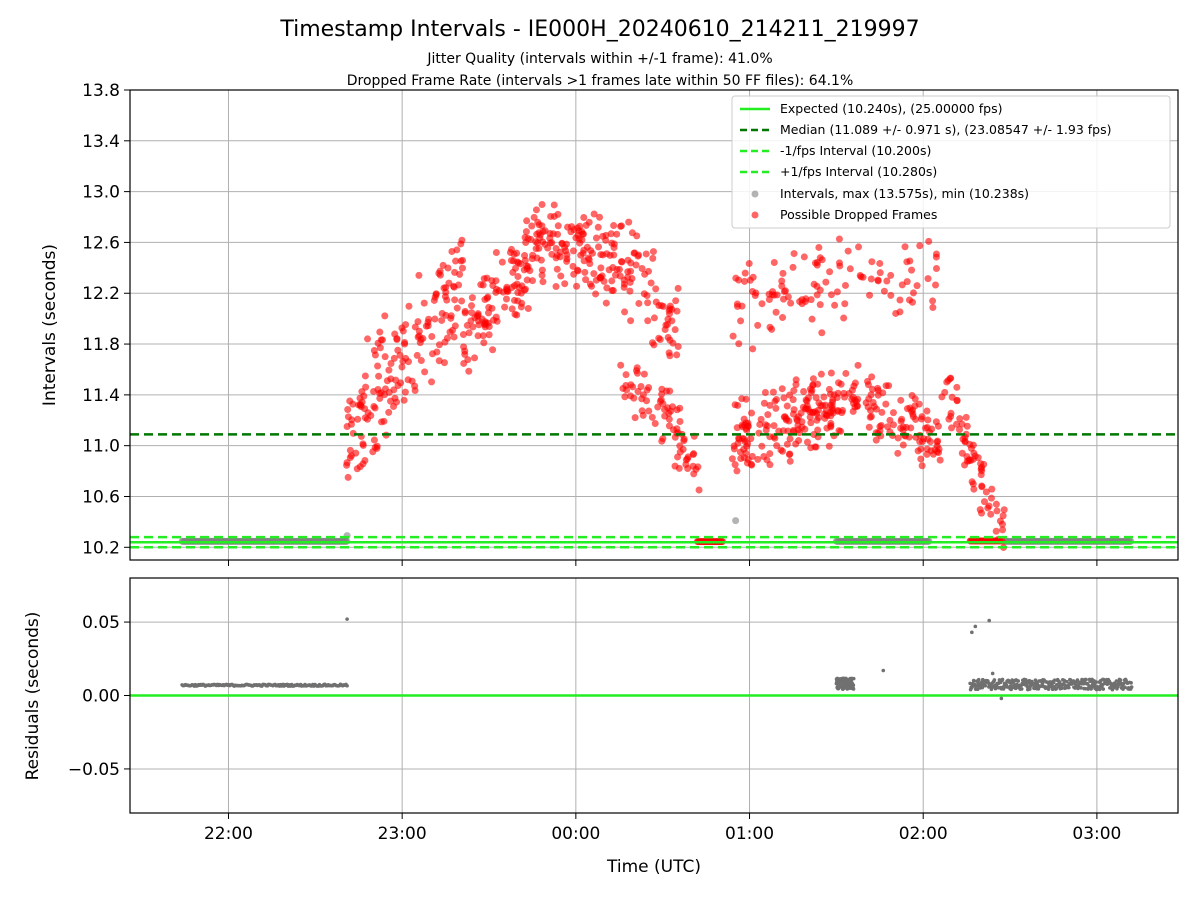 This screenshot has height=900, width=1200. Describe the element at coordinates (106, 319) in the screenshot. I see `intervals-y-ticks: 10.2 10.6 11.0 11.4 11.8 12.2 12.6 13.0 13.4 13.8` at that location.